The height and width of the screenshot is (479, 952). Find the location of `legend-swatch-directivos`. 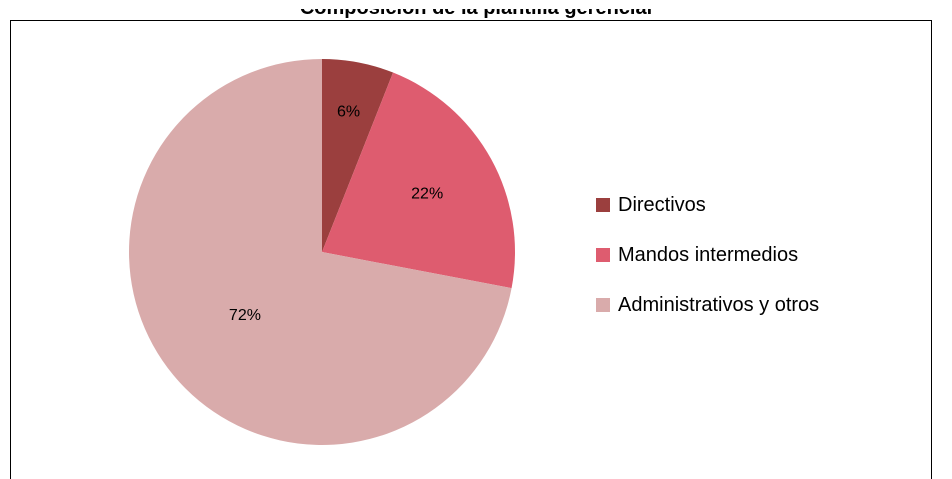

legend-swatch-directivos is located at coordinates (603, 205).